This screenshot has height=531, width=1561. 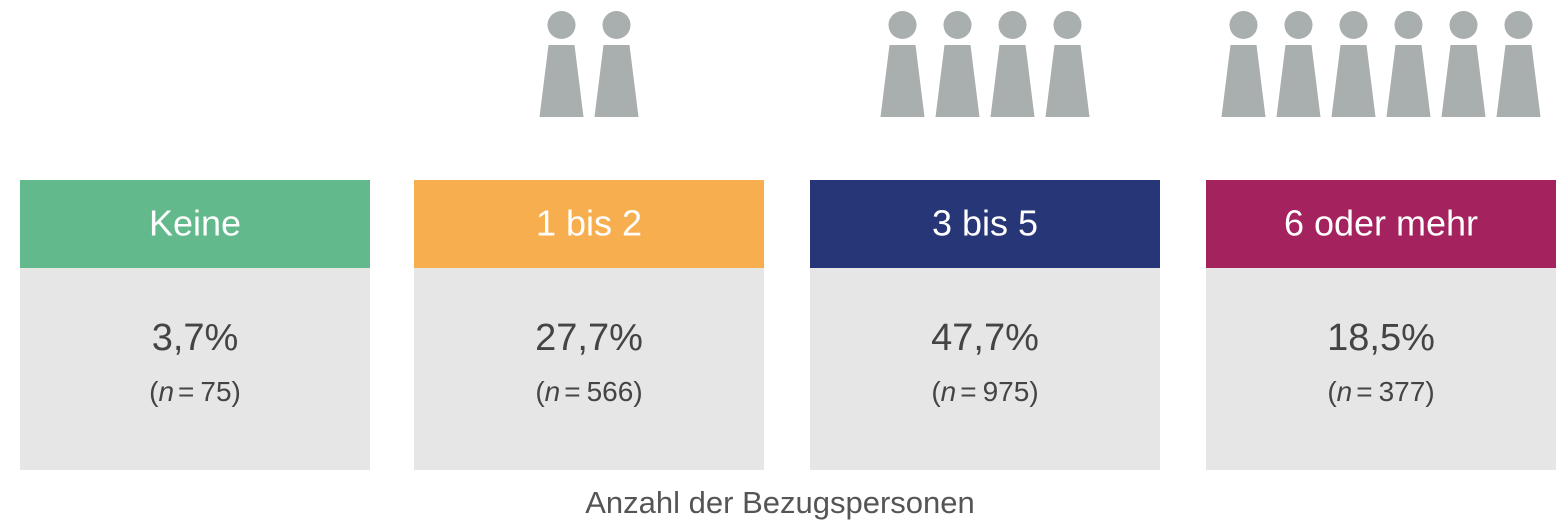 I want to click on category-label: 3 bis 5, so click(x=985, y=223).